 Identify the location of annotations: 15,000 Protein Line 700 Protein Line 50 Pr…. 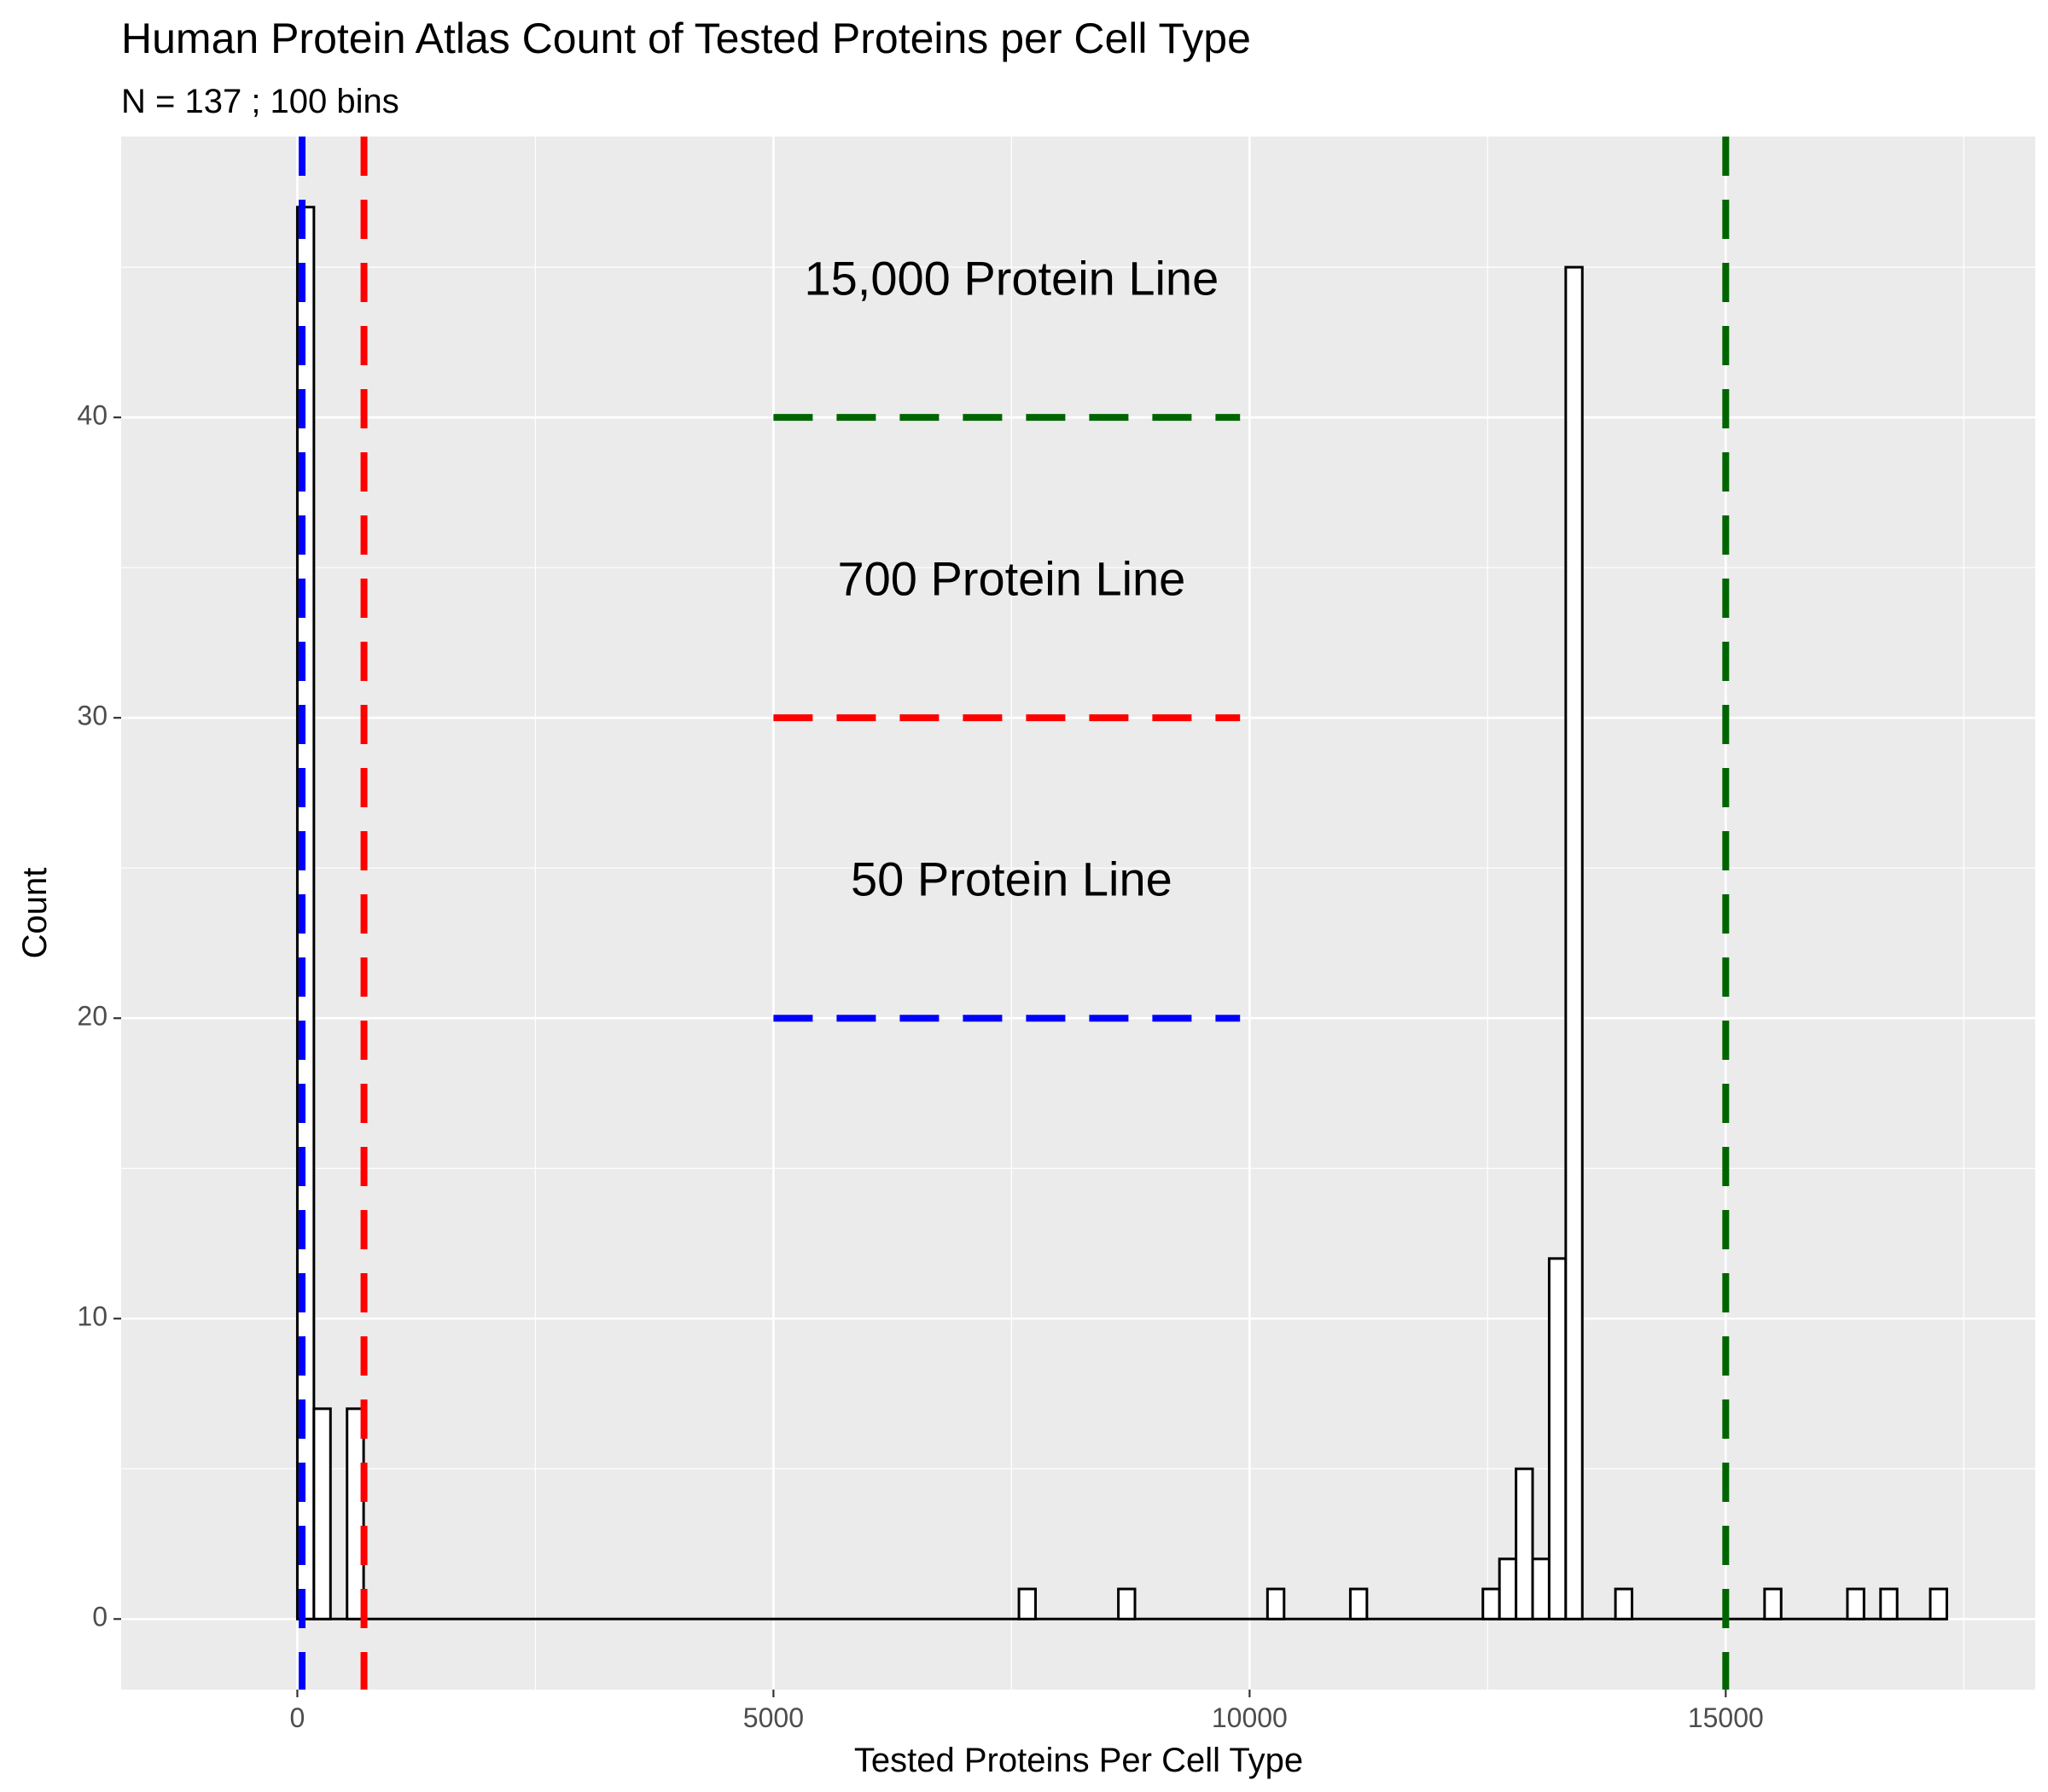
(1012, 579).